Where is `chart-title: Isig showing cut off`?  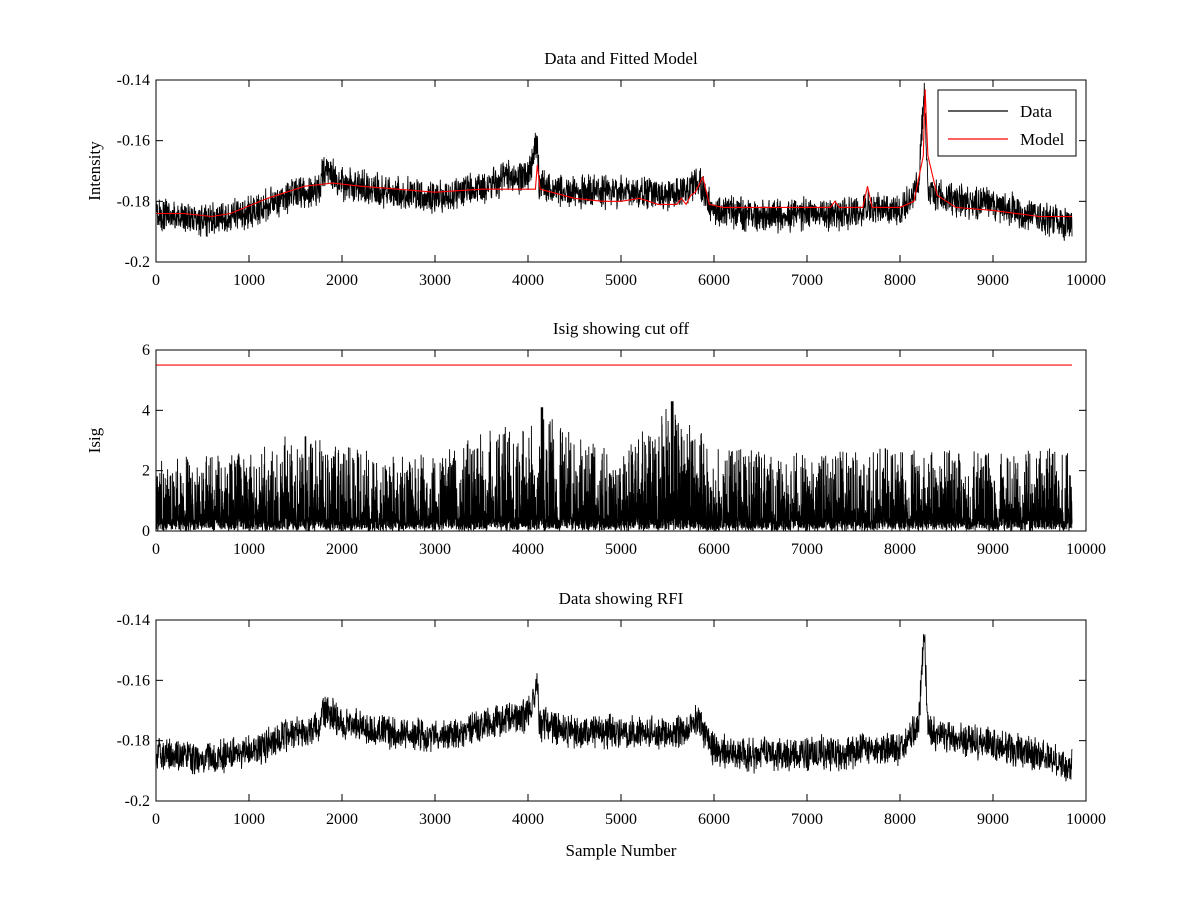
chart-title: Isig showing cut off is located at coordinates (621, 328).